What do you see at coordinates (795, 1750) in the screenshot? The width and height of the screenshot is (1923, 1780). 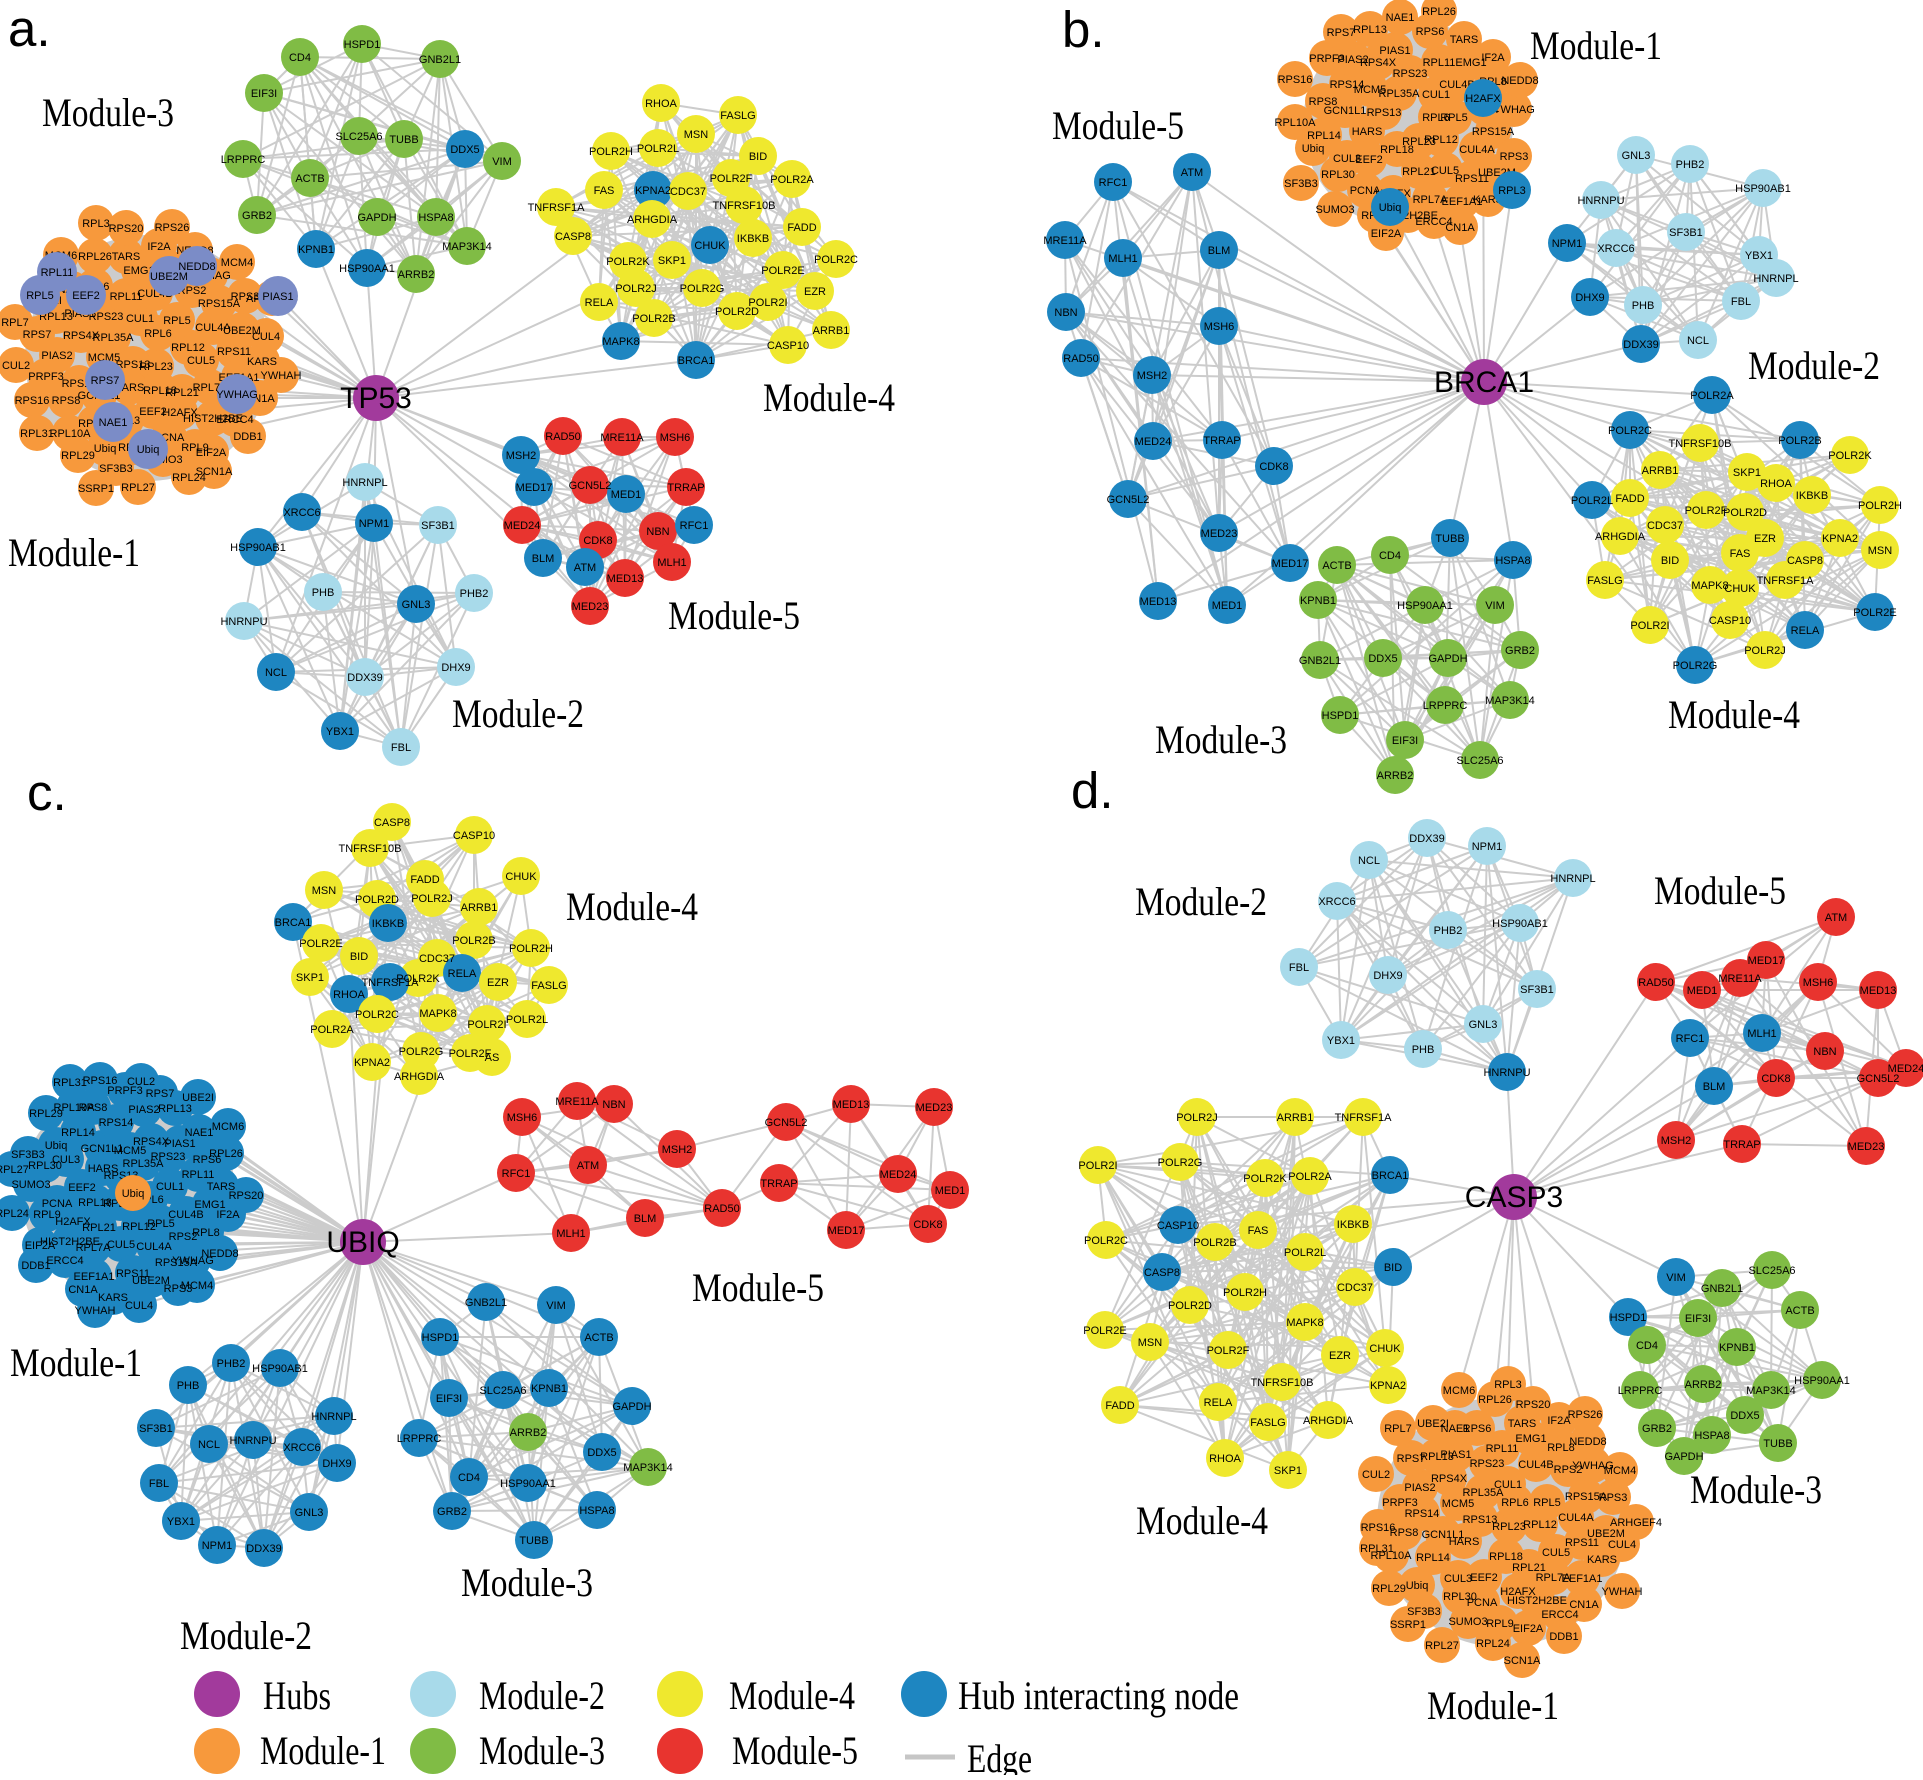 I see `svg-text: Module-5` at bounding box center [795, 1750].